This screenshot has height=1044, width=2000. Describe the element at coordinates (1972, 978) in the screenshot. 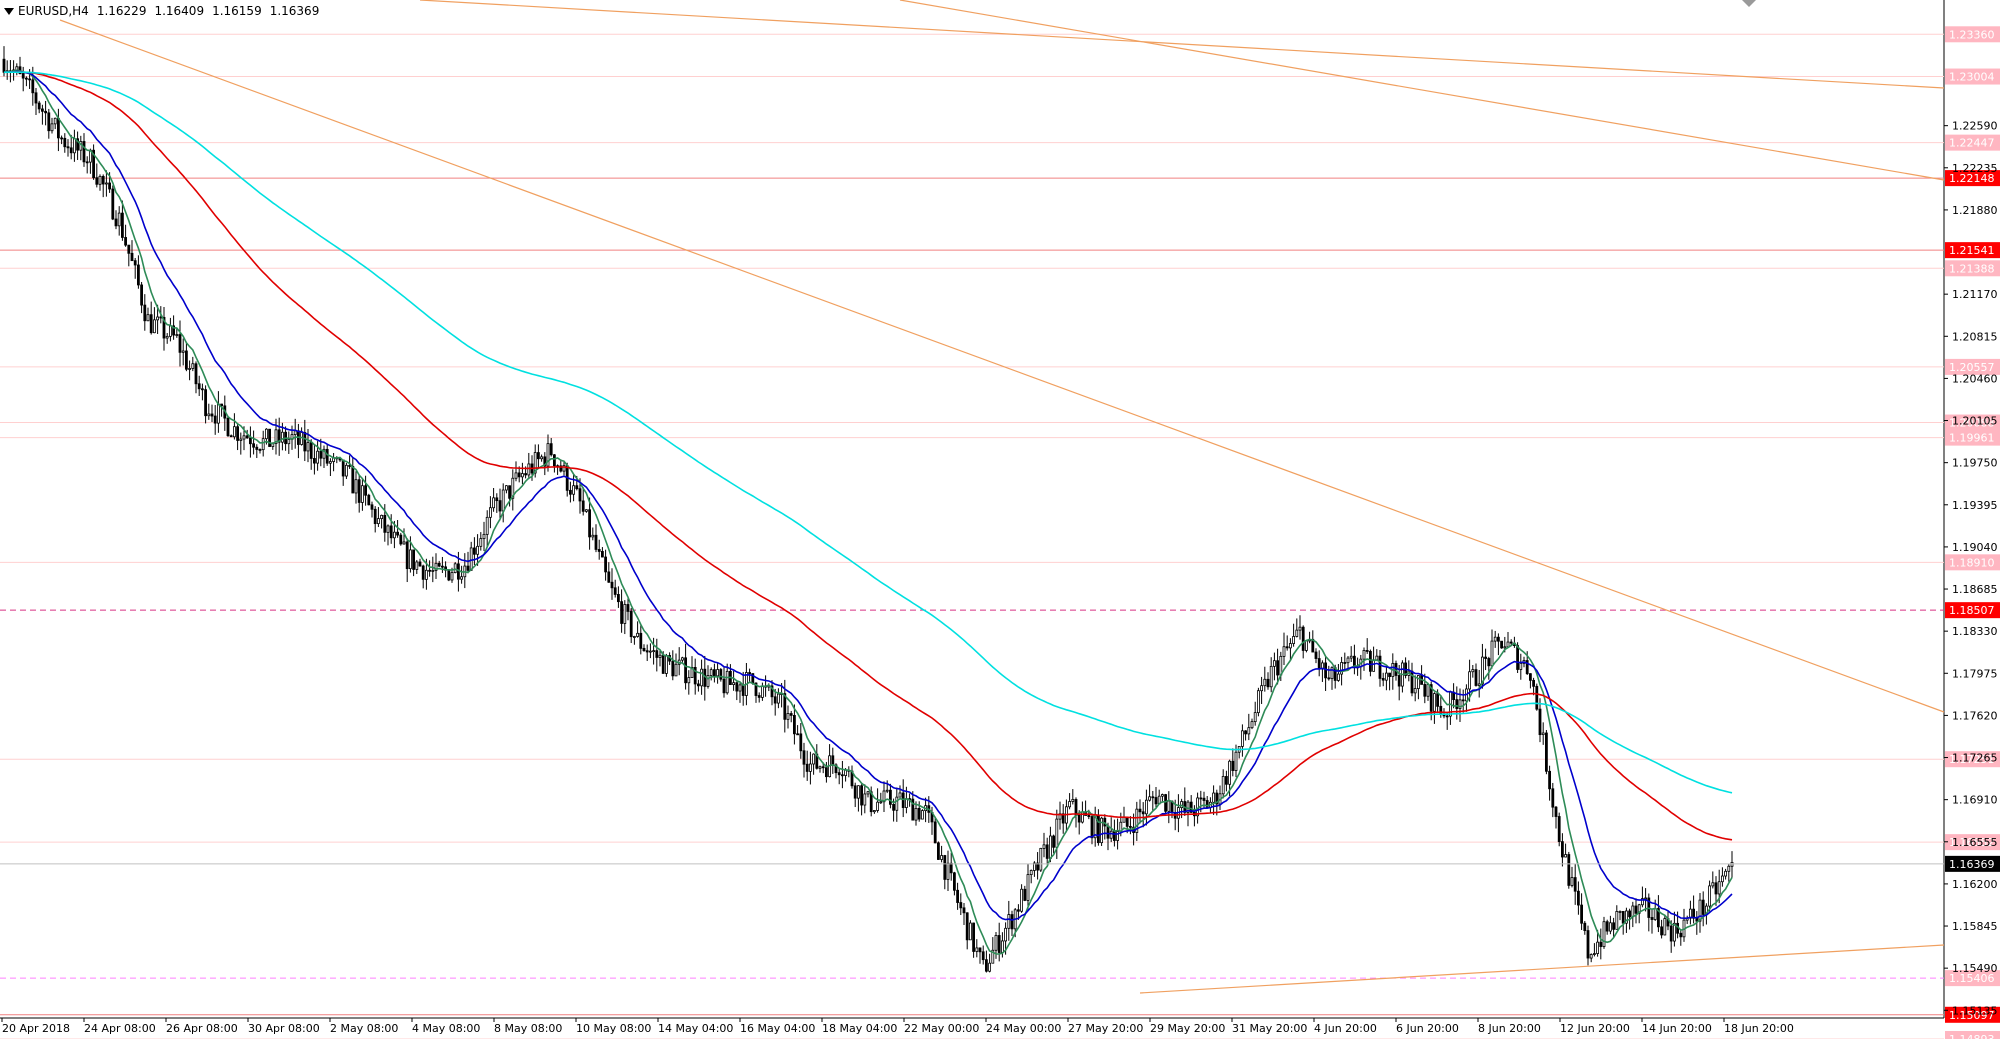

I see `level-label: 1.15406` at that location.